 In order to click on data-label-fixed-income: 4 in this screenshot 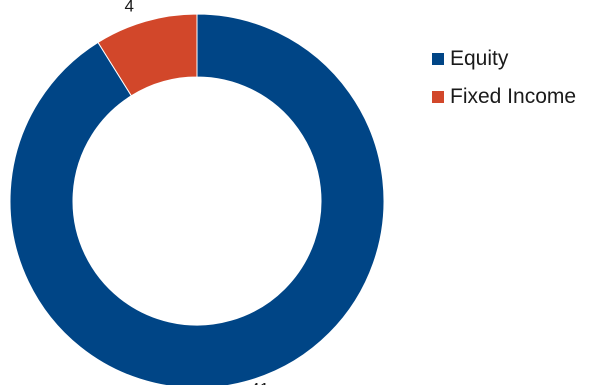, I will do `click(129, 8)`.